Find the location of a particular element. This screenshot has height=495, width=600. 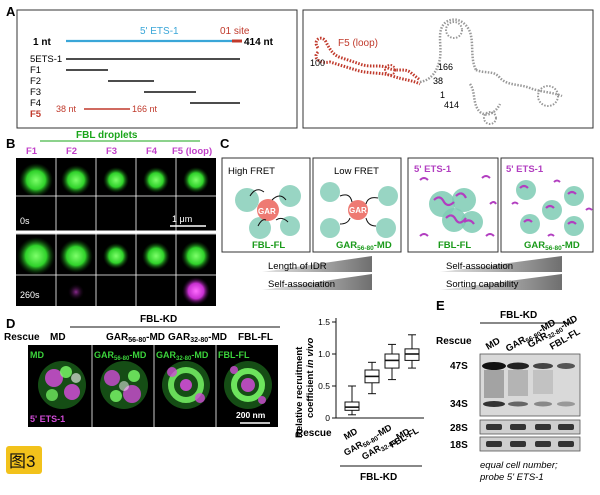

band-label-34s: 34S is located at coordinates (459, 404).